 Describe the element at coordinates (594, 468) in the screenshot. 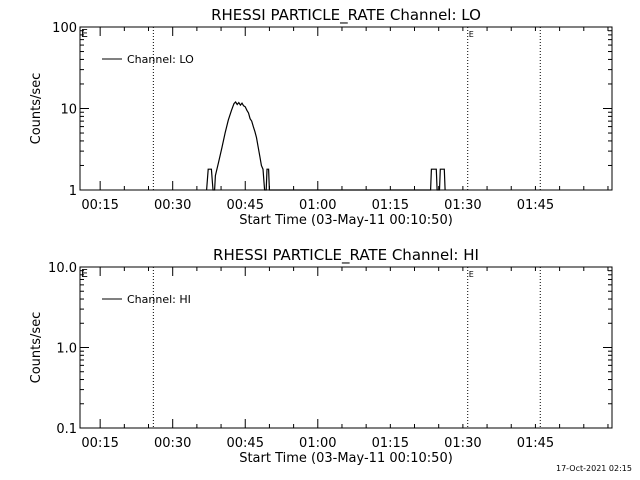

I see `footer-timestamp: 17-Oct-2021 02:15` at that location.